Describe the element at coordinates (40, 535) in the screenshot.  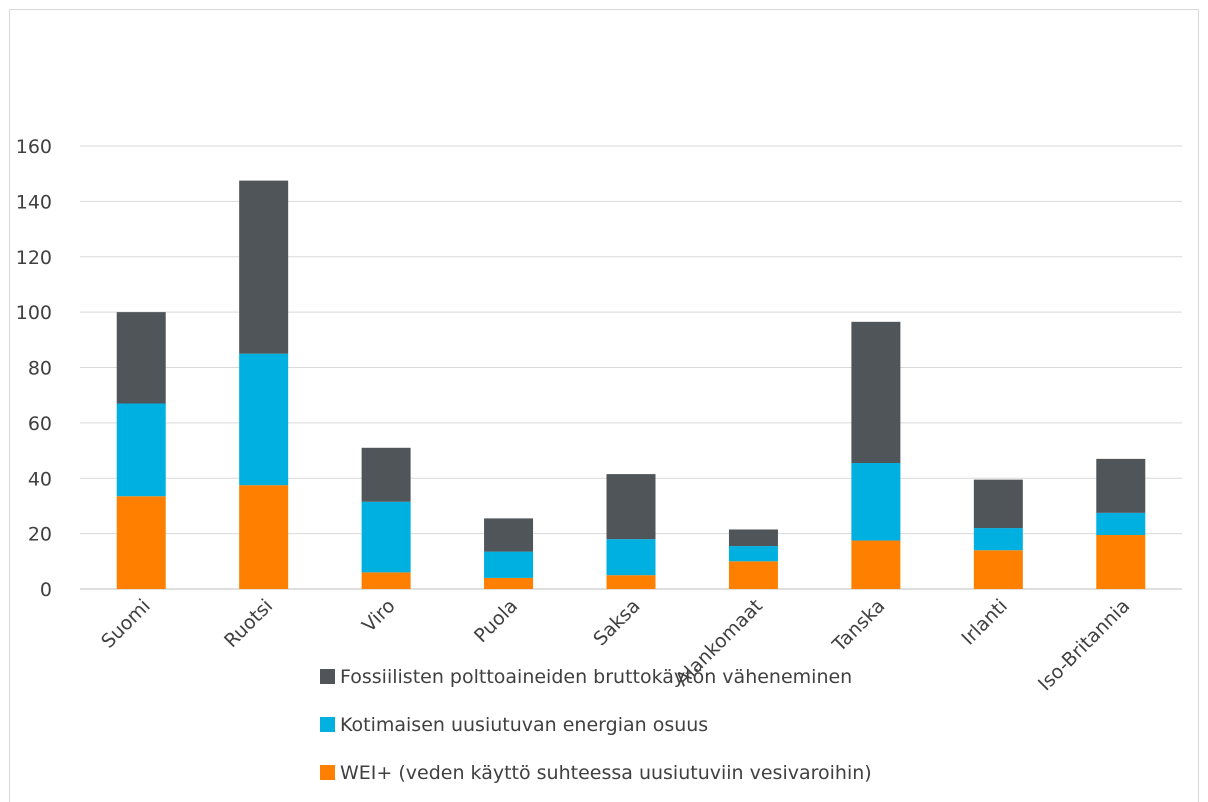
I see `y-tick-label: 20` at that location.